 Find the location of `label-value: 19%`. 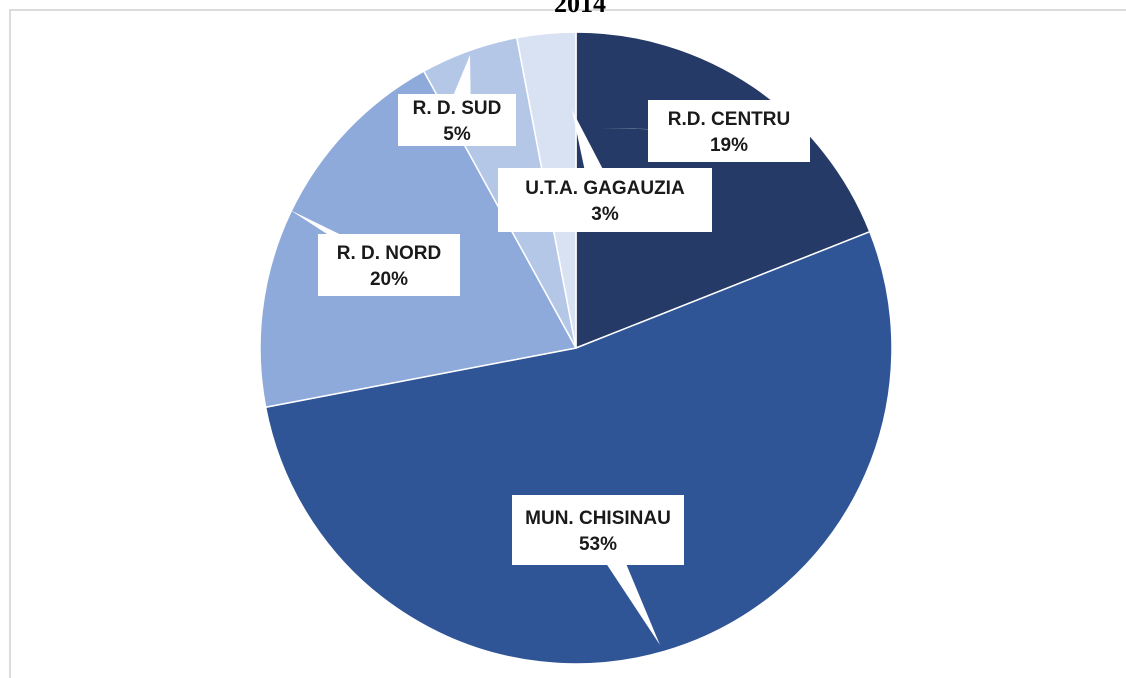

label-value: 19% is located at coordinates (729, 145).